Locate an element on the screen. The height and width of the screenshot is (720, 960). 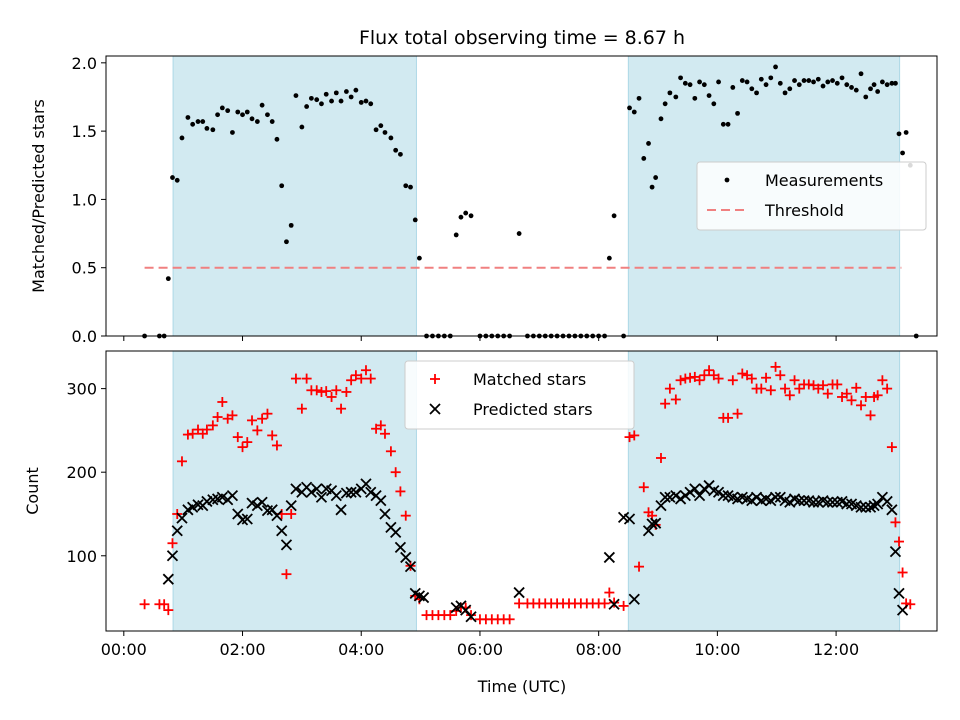
legend-label: Predicted stars is located at coordinates (533, 409).